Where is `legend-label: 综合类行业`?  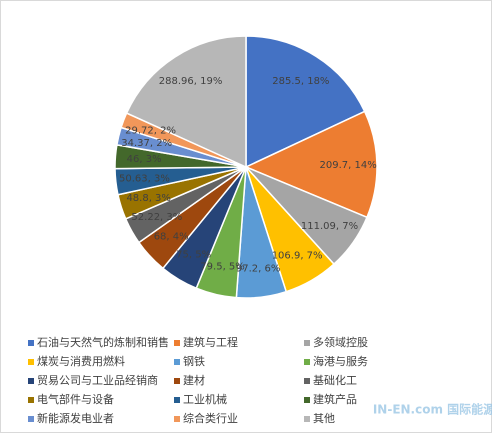 legend-label: 综合类行业 is located at coordinates (210, 418).